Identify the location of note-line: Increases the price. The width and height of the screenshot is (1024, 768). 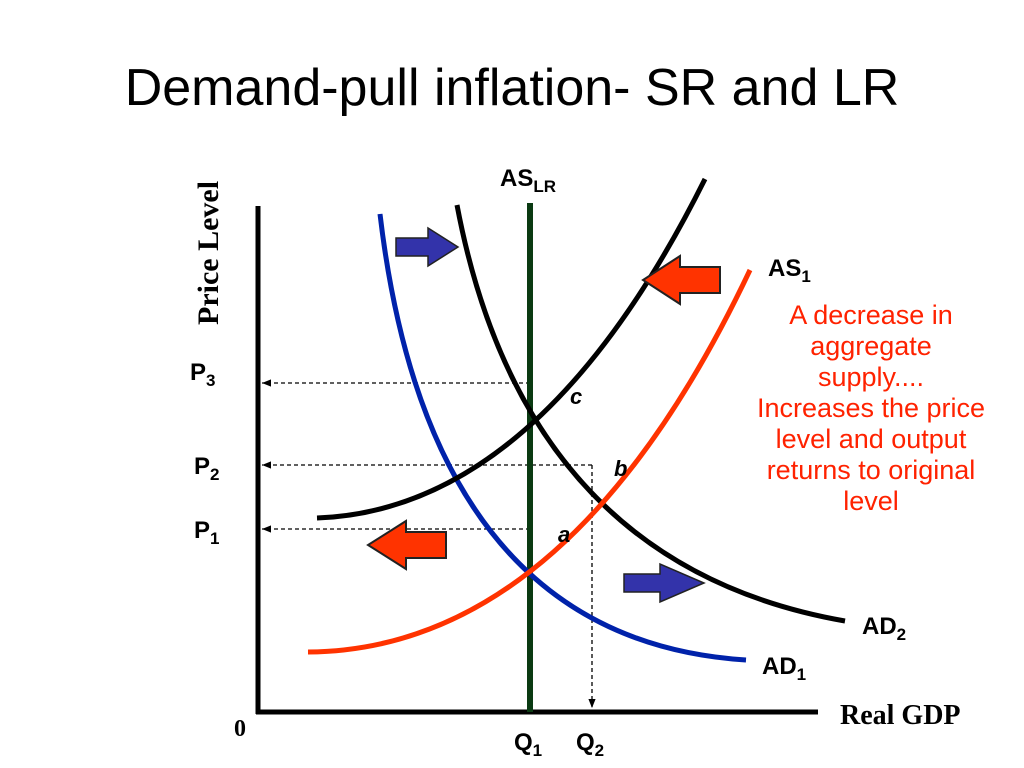
(871, 408).